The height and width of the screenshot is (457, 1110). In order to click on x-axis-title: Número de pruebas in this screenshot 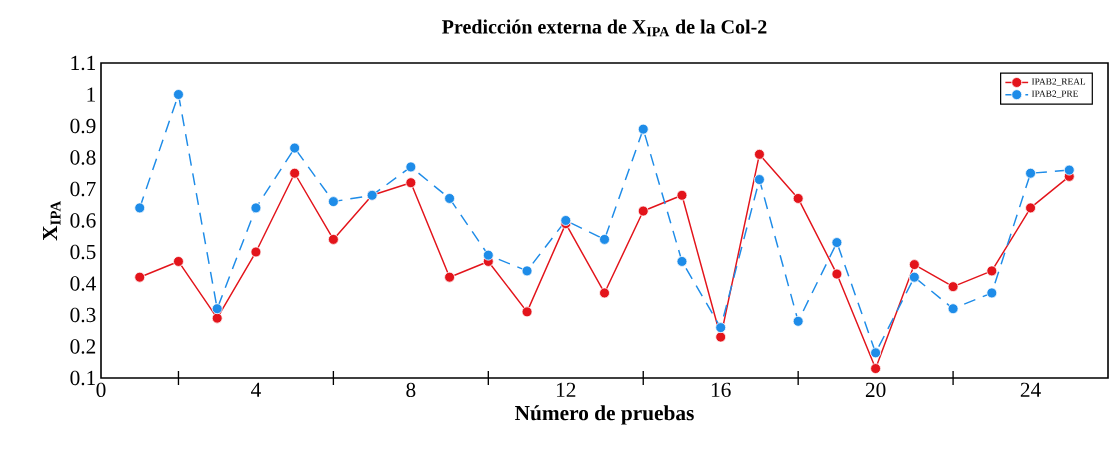, I will do `click(604, 415)`.